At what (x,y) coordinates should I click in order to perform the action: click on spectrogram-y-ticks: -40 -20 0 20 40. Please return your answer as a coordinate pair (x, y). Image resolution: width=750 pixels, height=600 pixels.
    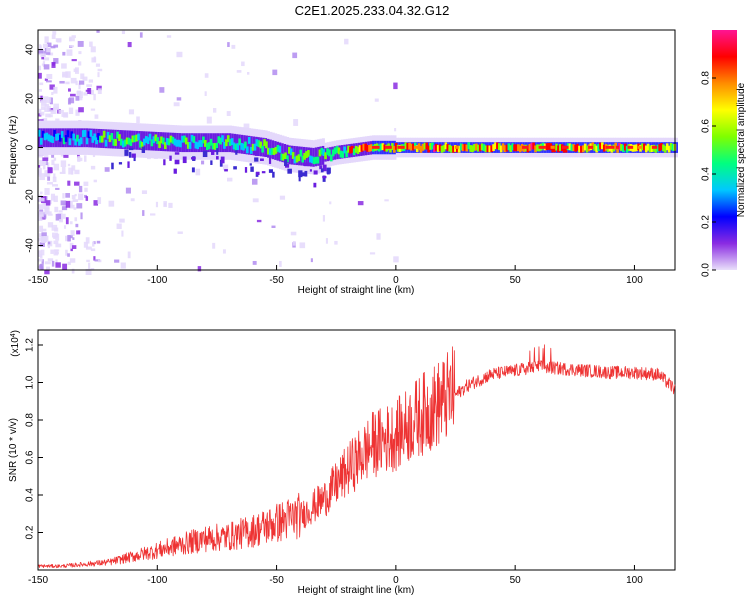
    Looking at the image, I should click on (34, 148).